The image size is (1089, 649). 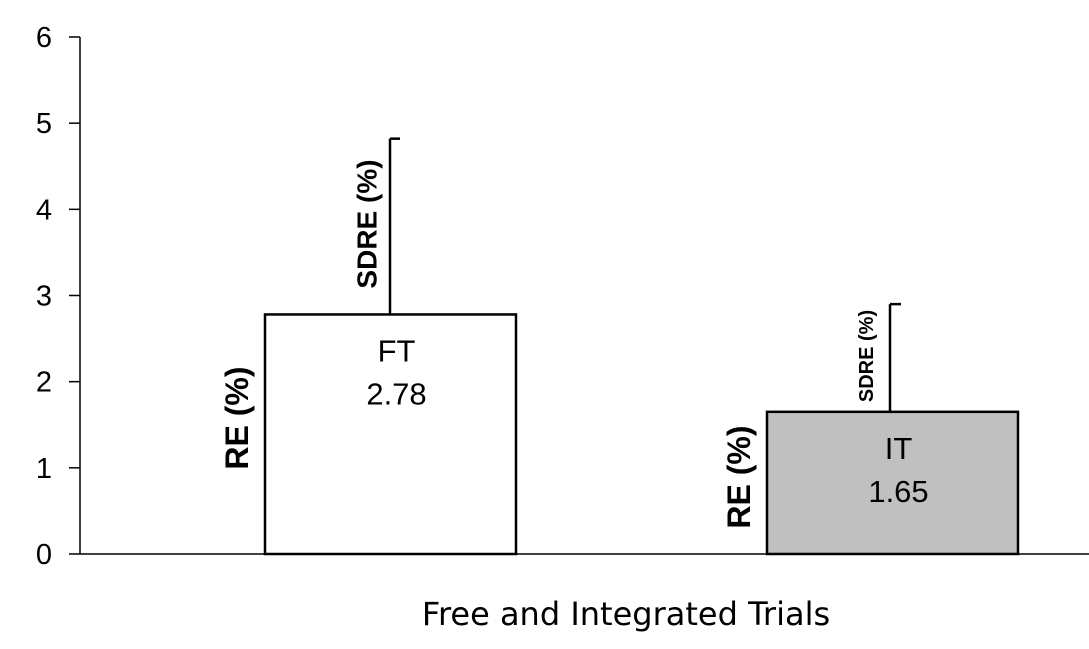 I want to click on y-tick-label: 5, so click(x=44, y=124).